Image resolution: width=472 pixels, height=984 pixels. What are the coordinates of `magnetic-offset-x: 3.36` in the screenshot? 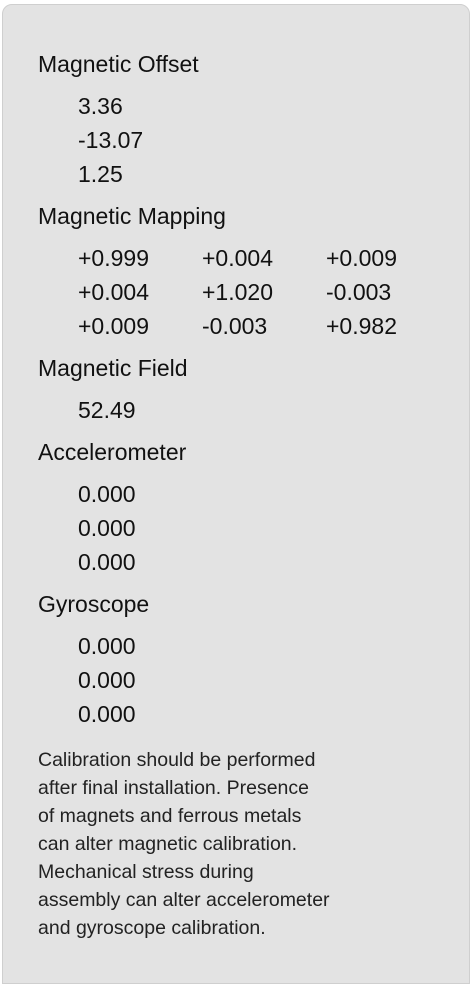 It's located at (100, 106).